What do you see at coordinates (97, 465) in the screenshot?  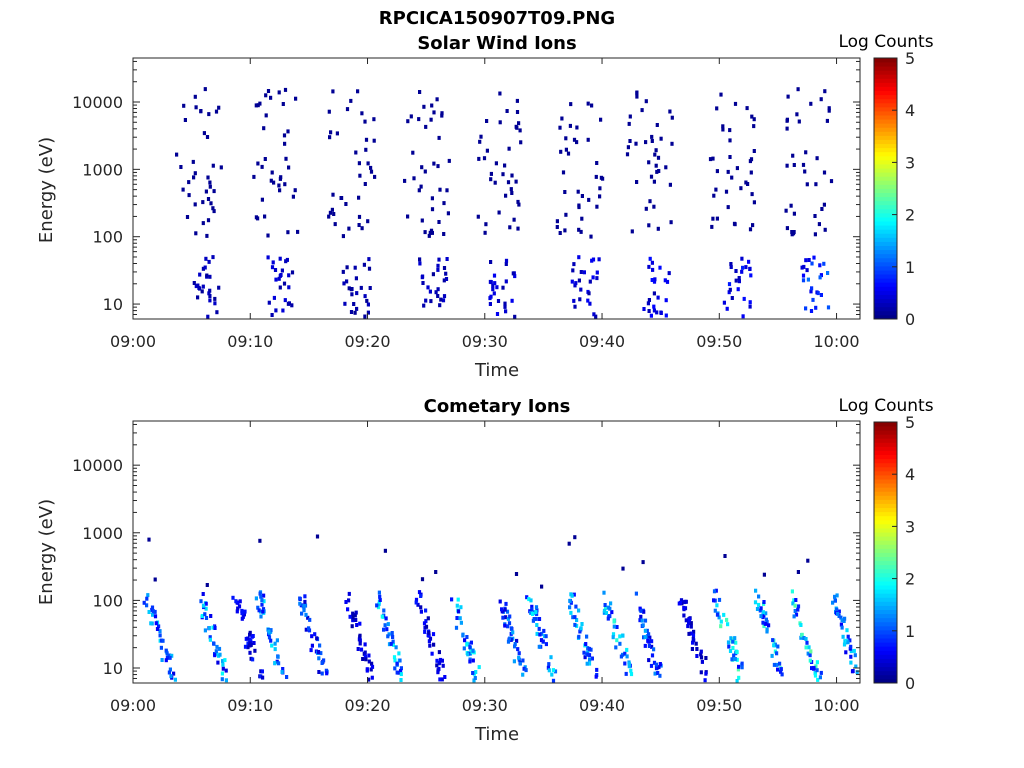 I see `y-tick-label: 10000` at bounding box center [97, 465].